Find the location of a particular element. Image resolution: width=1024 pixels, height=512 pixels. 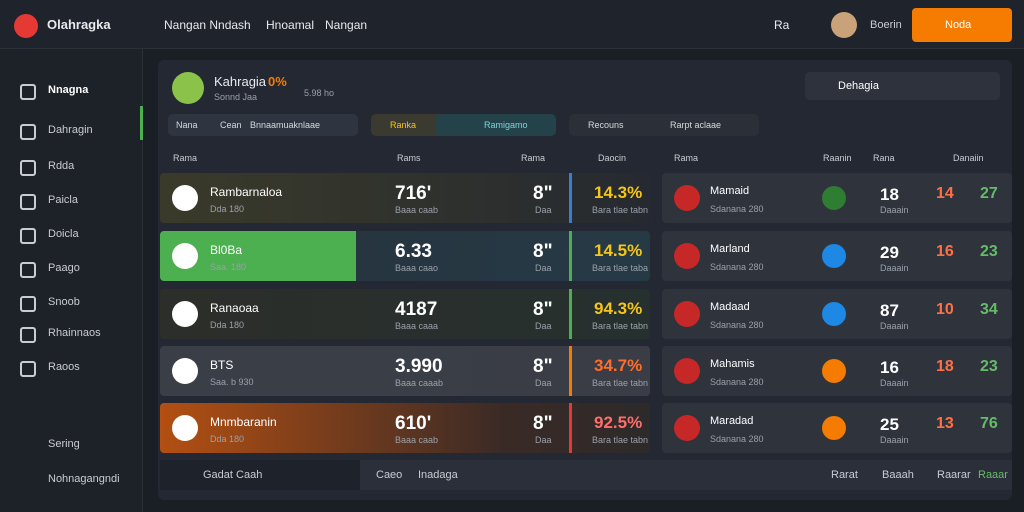

row-stat-b: 23 is located at coordinates (989, 251).